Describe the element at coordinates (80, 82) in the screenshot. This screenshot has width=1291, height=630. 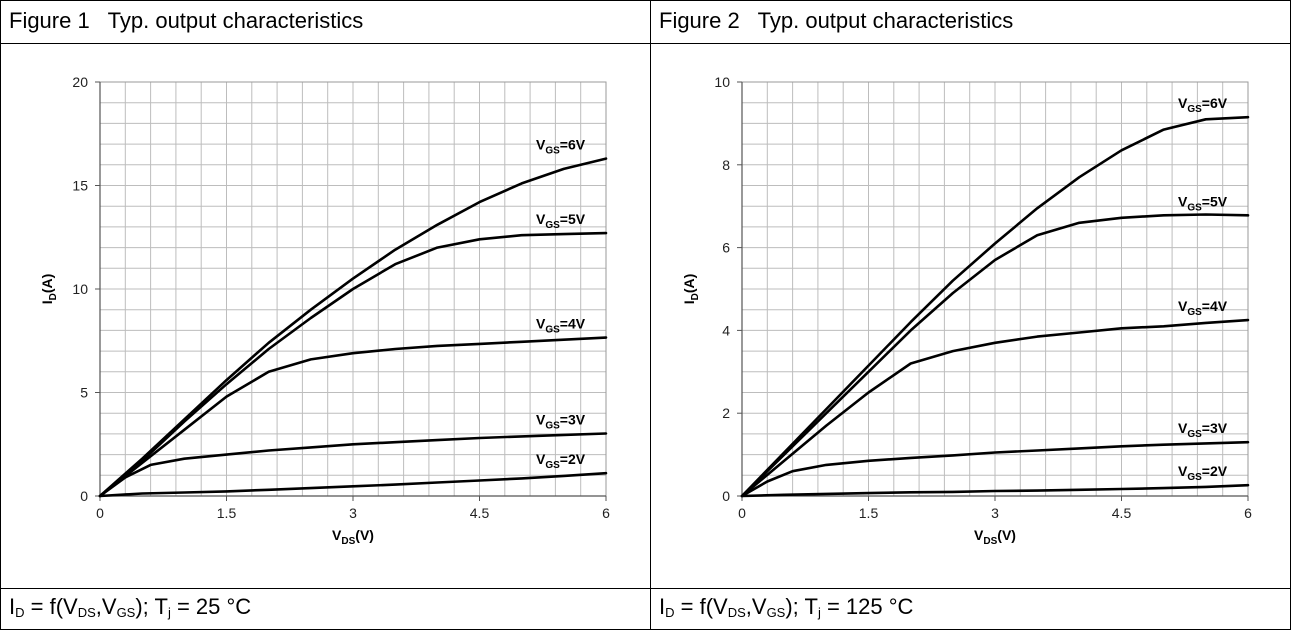
I see `y-tick-label: 20` at that location.